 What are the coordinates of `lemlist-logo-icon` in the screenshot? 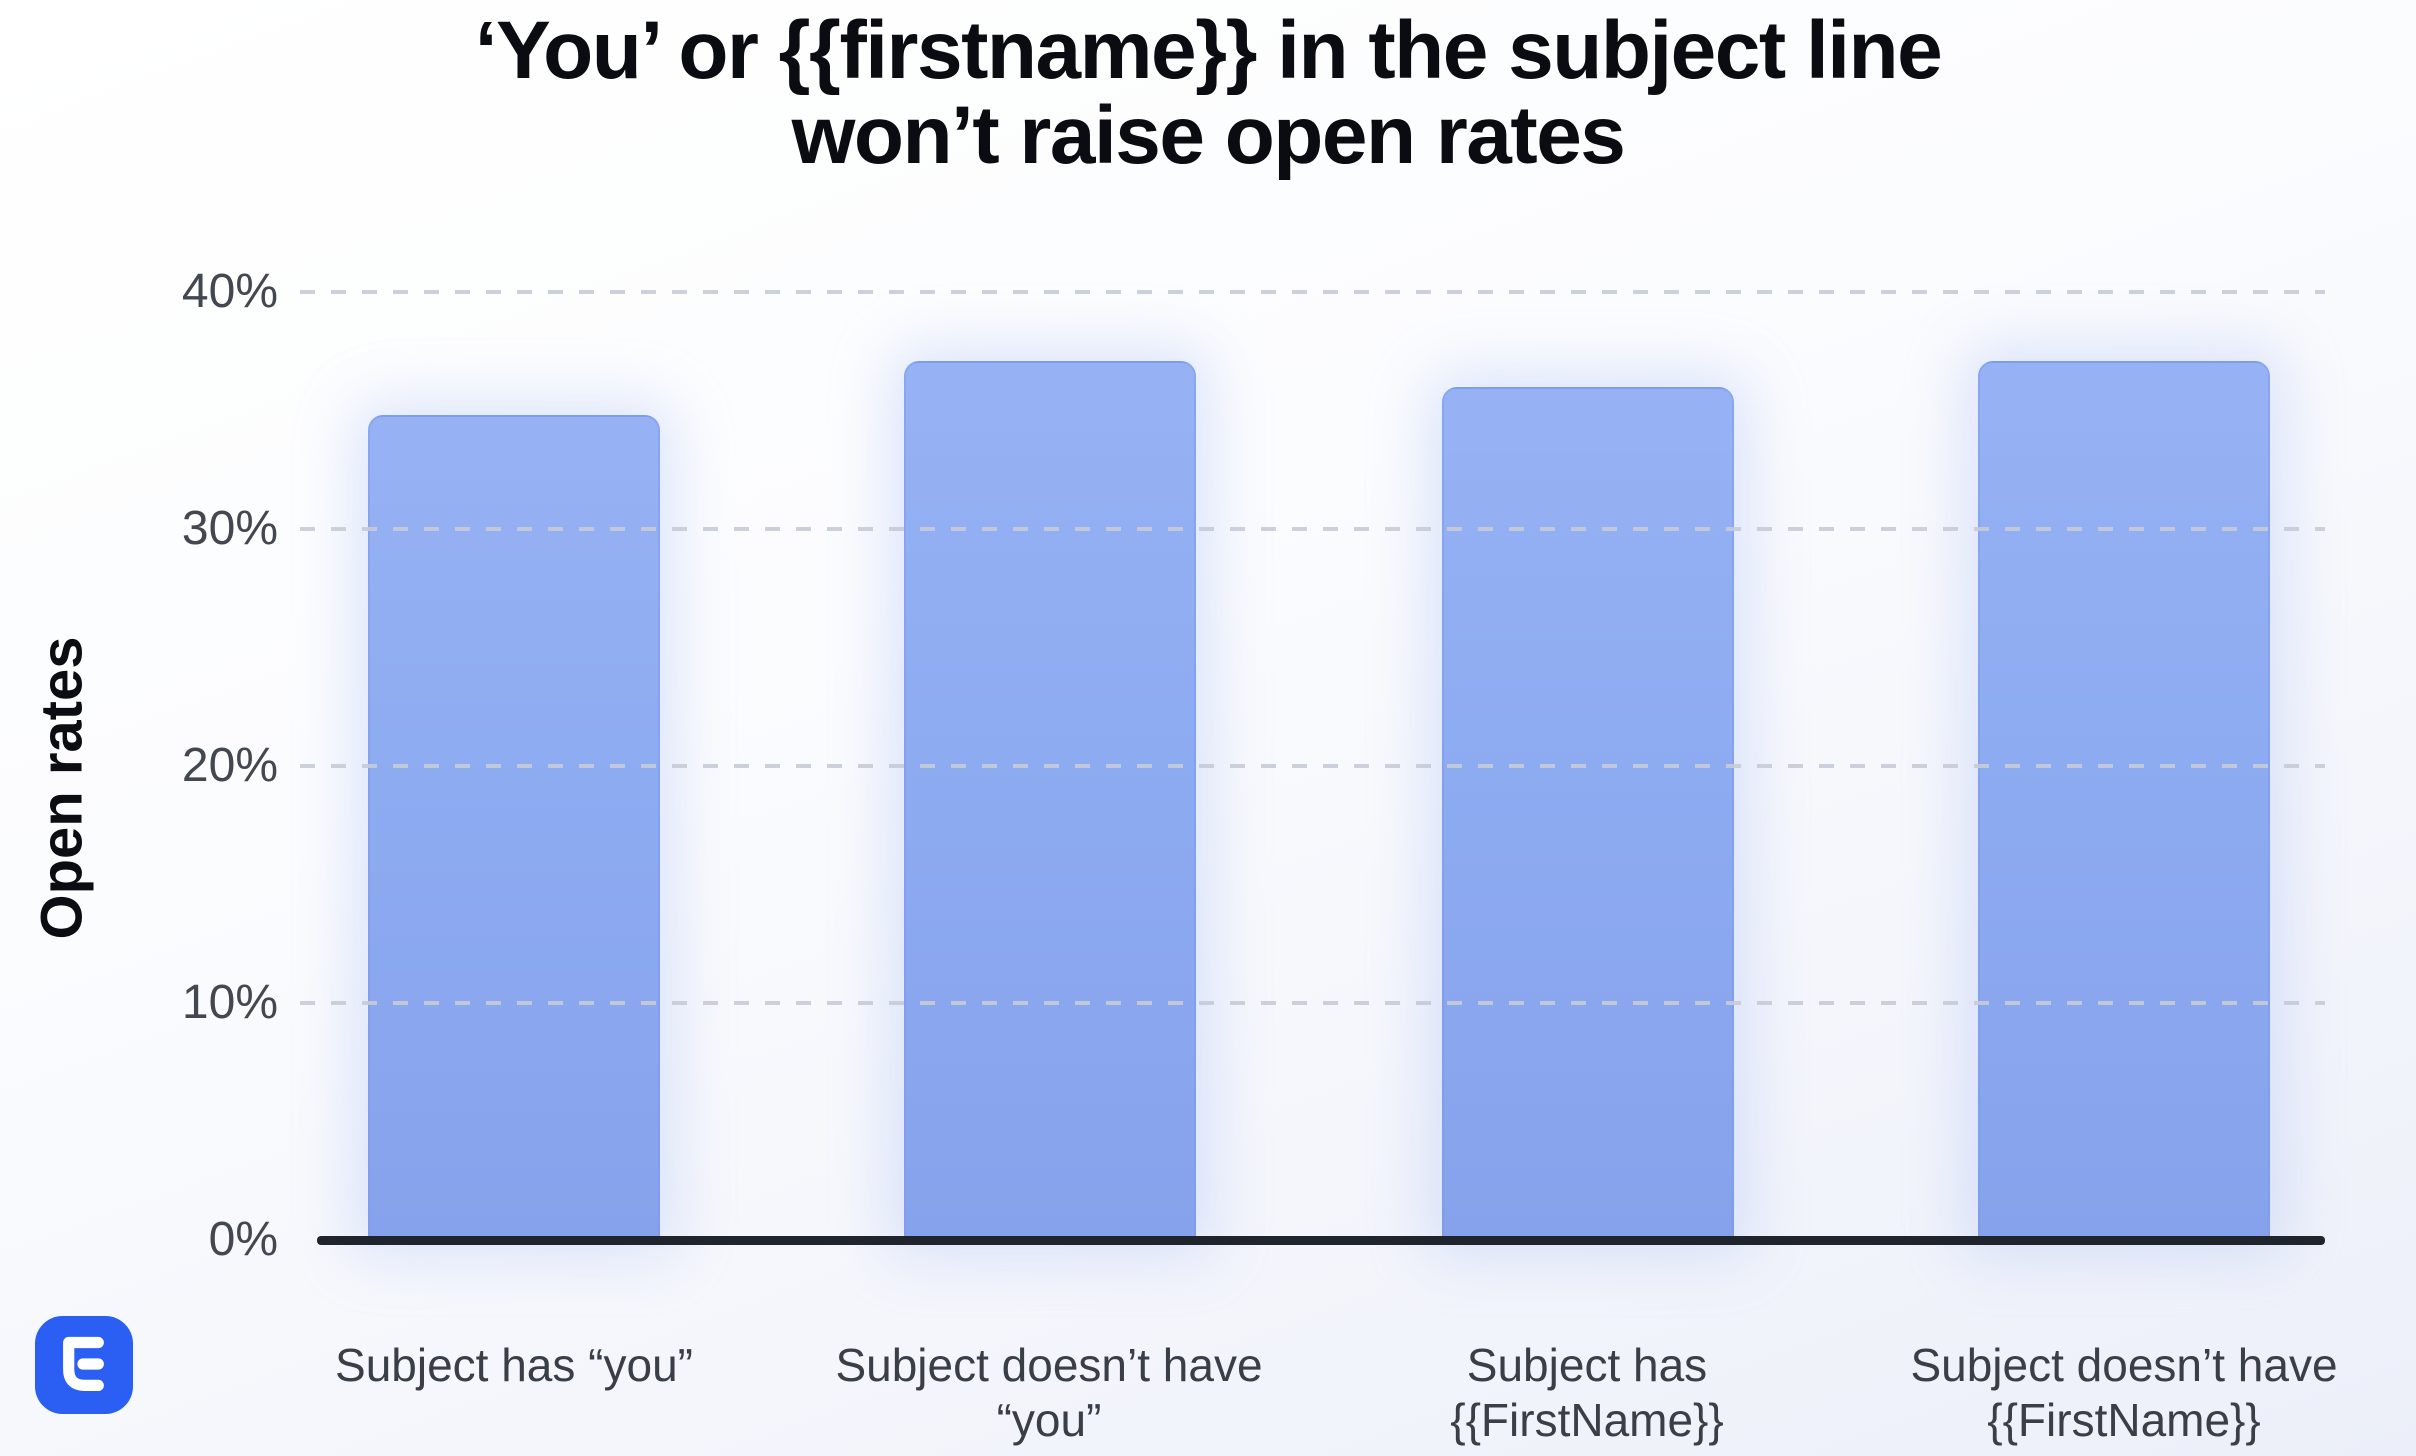 It's located at (84, 1365).